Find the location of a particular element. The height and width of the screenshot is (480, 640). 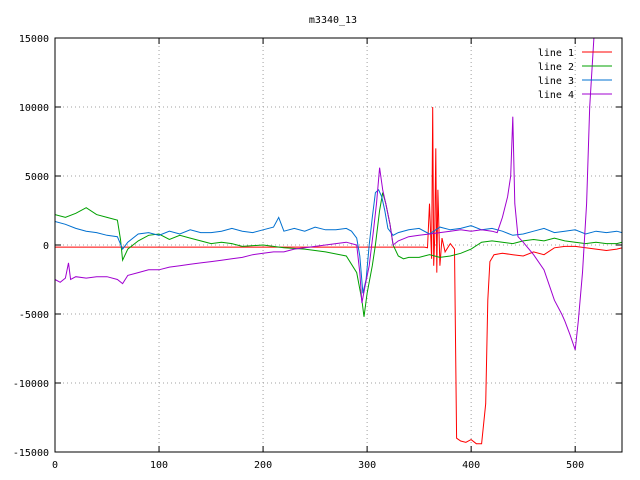

y-tick-label: 15000 is located at coordinates (34, 39).